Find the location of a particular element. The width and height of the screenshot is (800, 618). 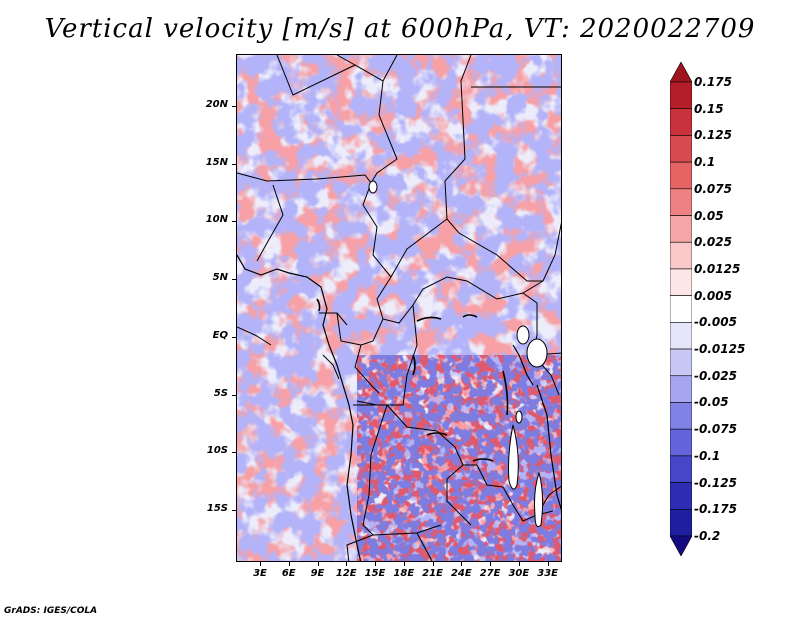

colorbar-label: -0.0125 is located at coordinates (720, 349).